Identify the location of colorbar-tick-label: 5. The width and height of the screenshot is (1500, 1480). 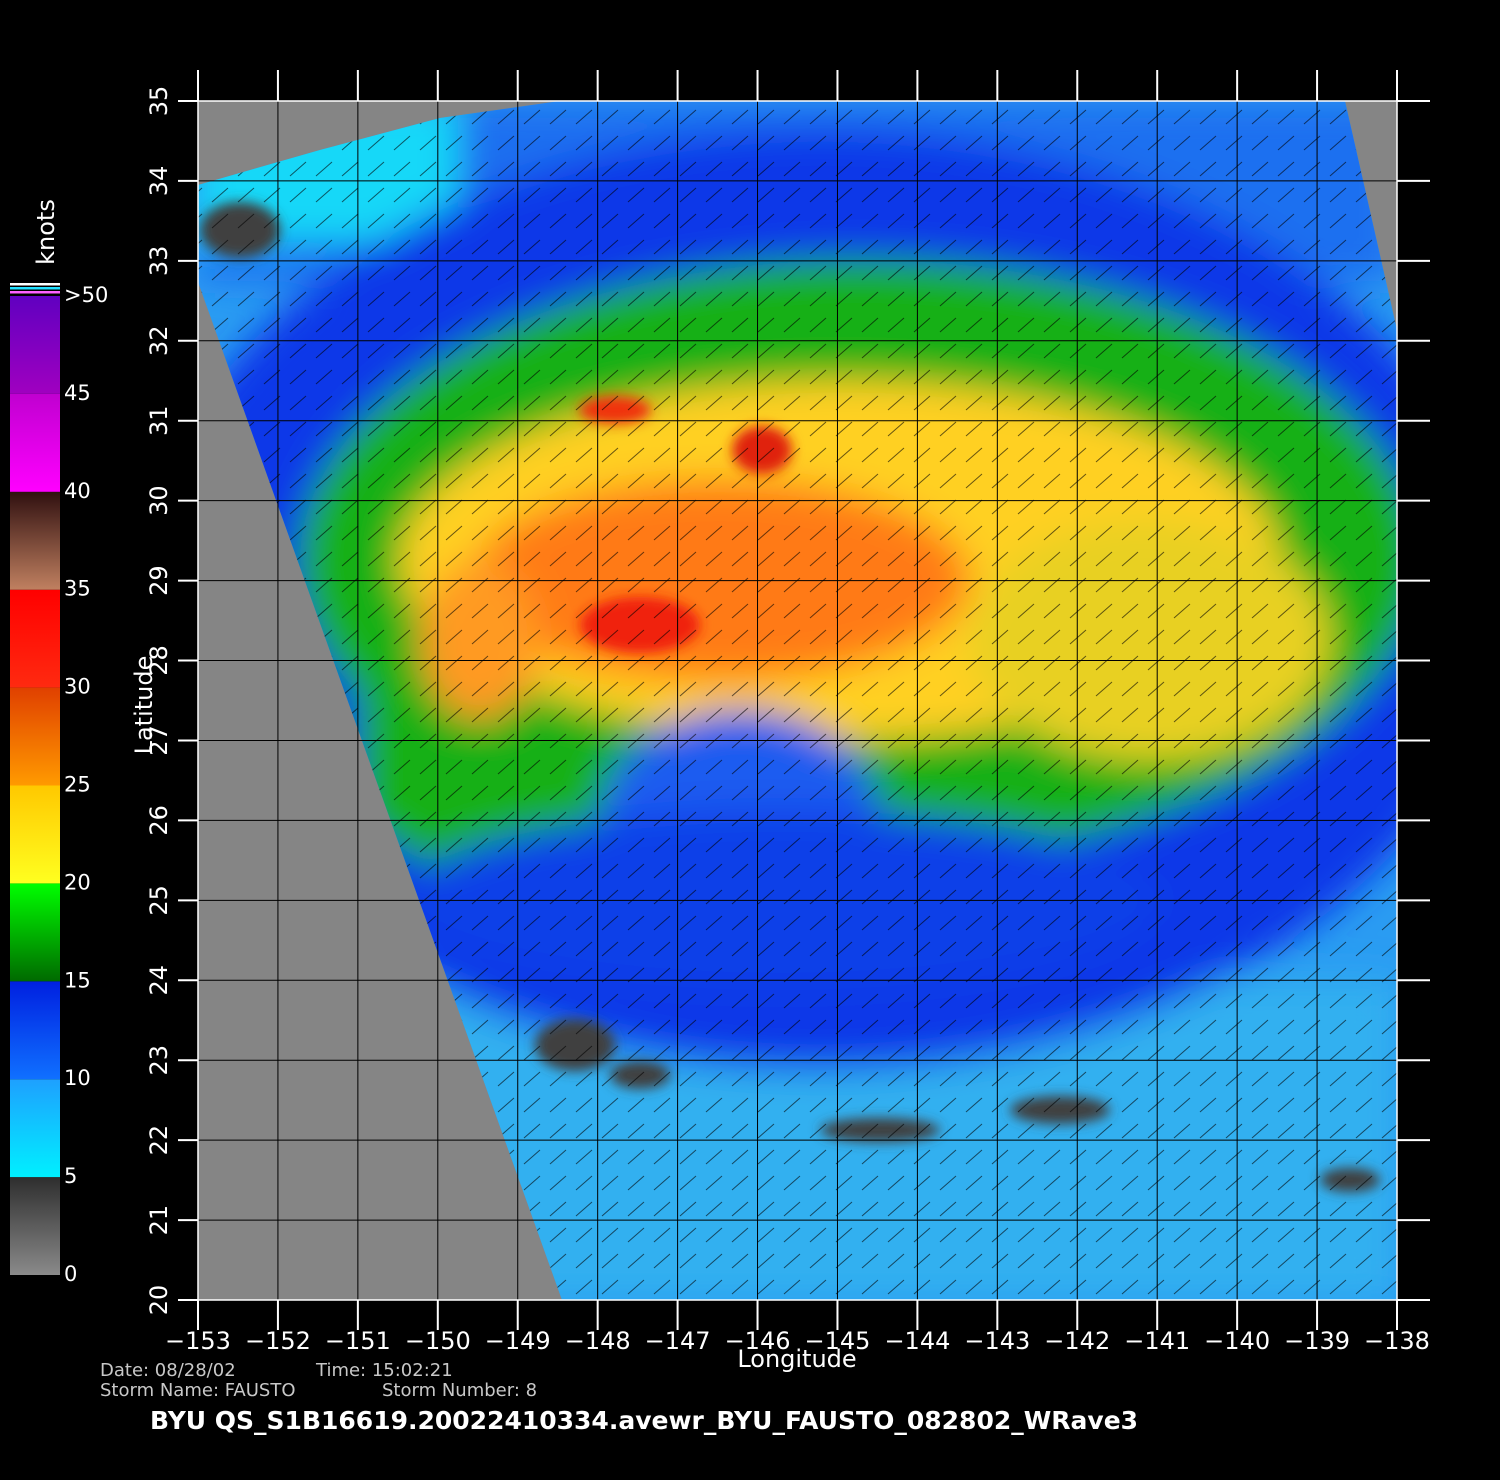
(70, 1176).